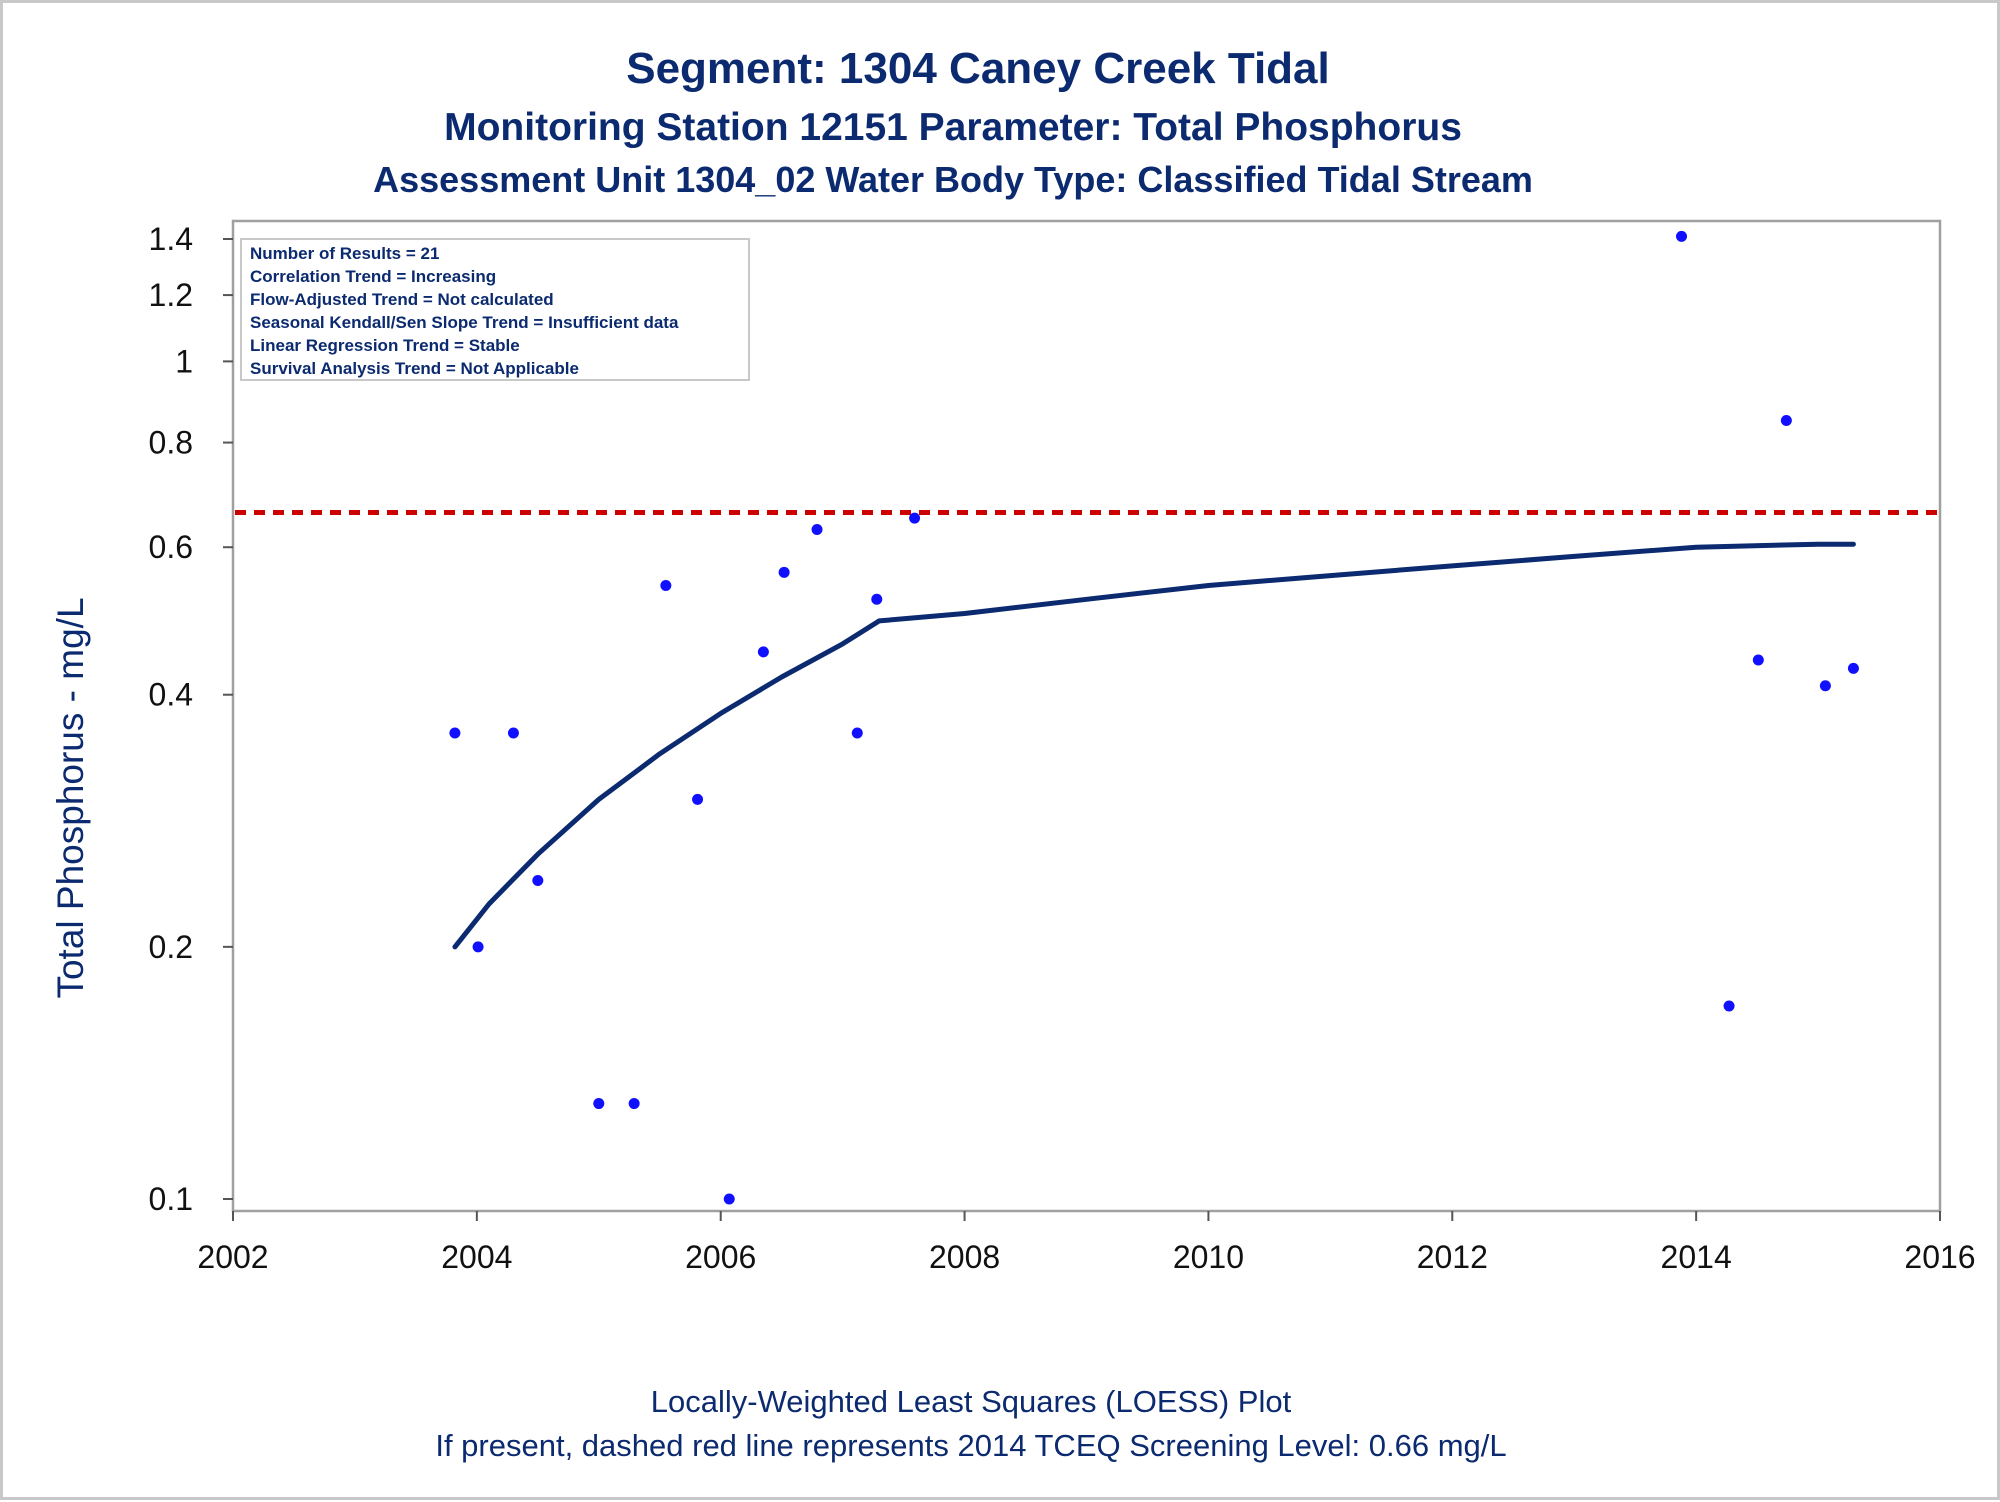 This screenshot has height=1502, width=2000. What do you see at coordinates (720, 1257) in the screenshot?
I see `x-tick-label: 2006` at bounding box center [720, 1257].